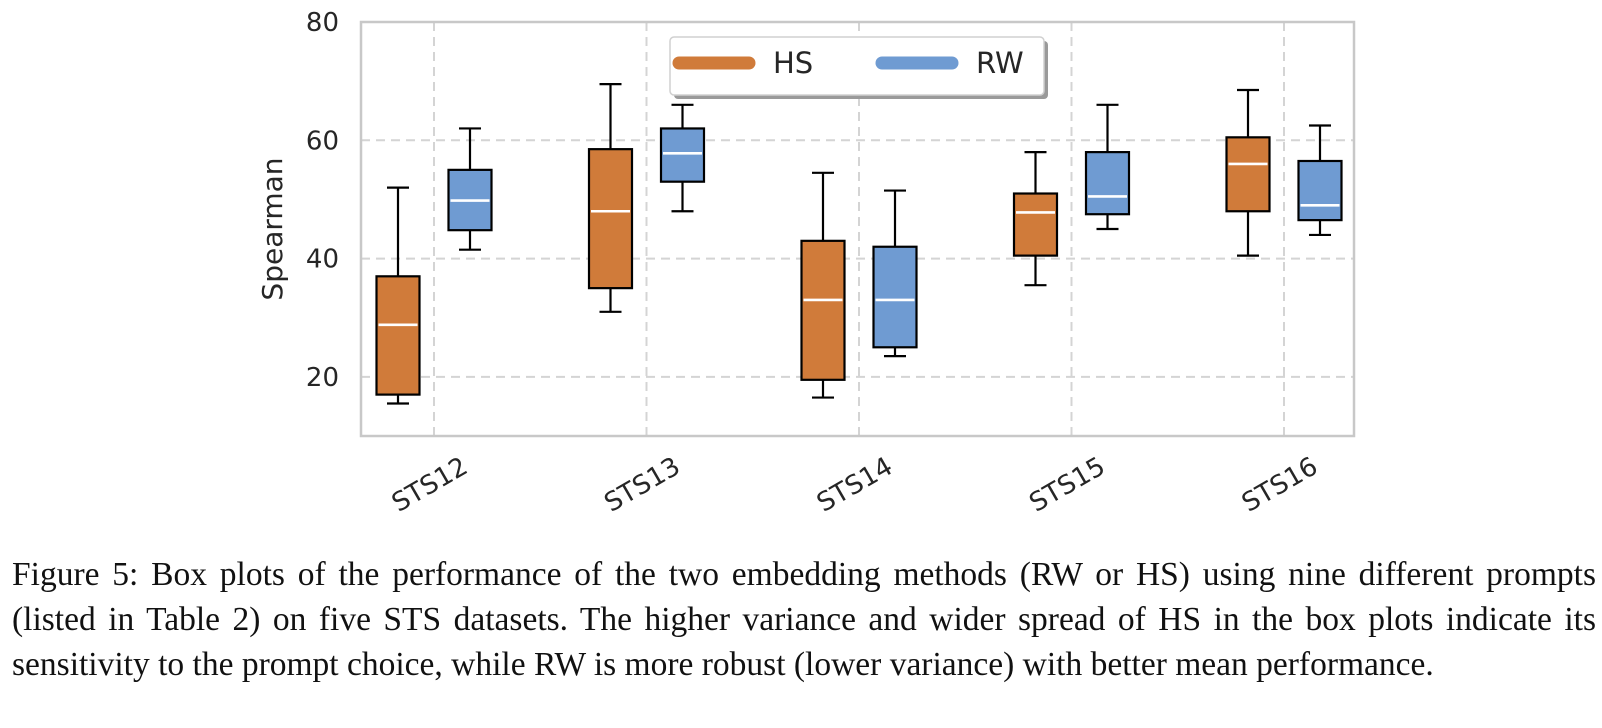  Describe the element at coordinates (1280, 485) in the screenshot. I see `x-tick-label: STS16` at that location.